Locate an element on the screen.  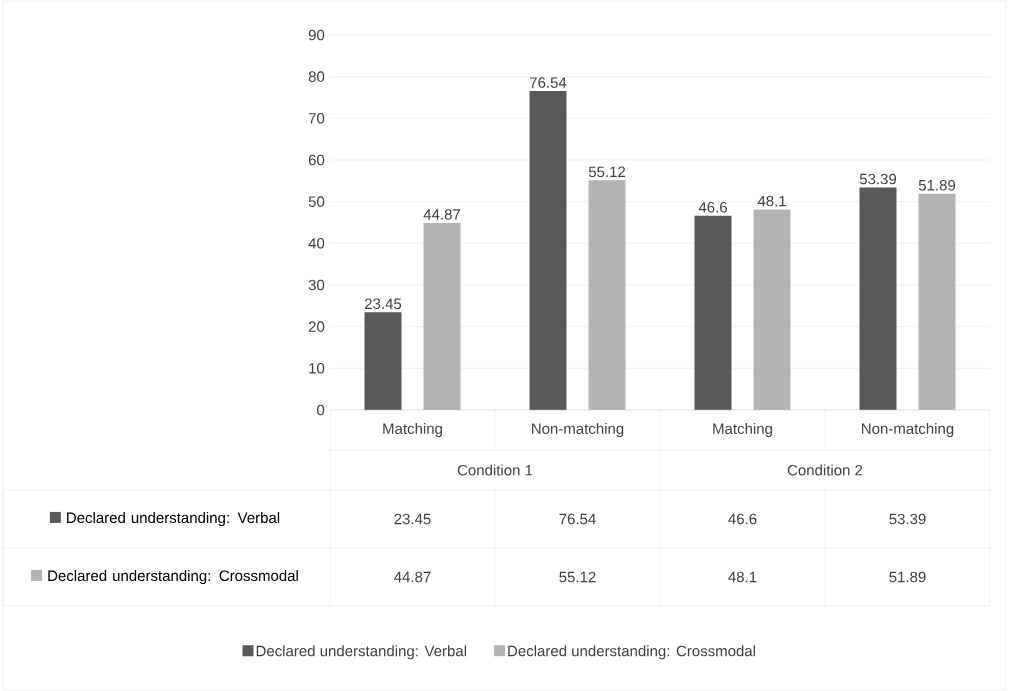
data-label: 55.12 is located at coordinates (577, 577).